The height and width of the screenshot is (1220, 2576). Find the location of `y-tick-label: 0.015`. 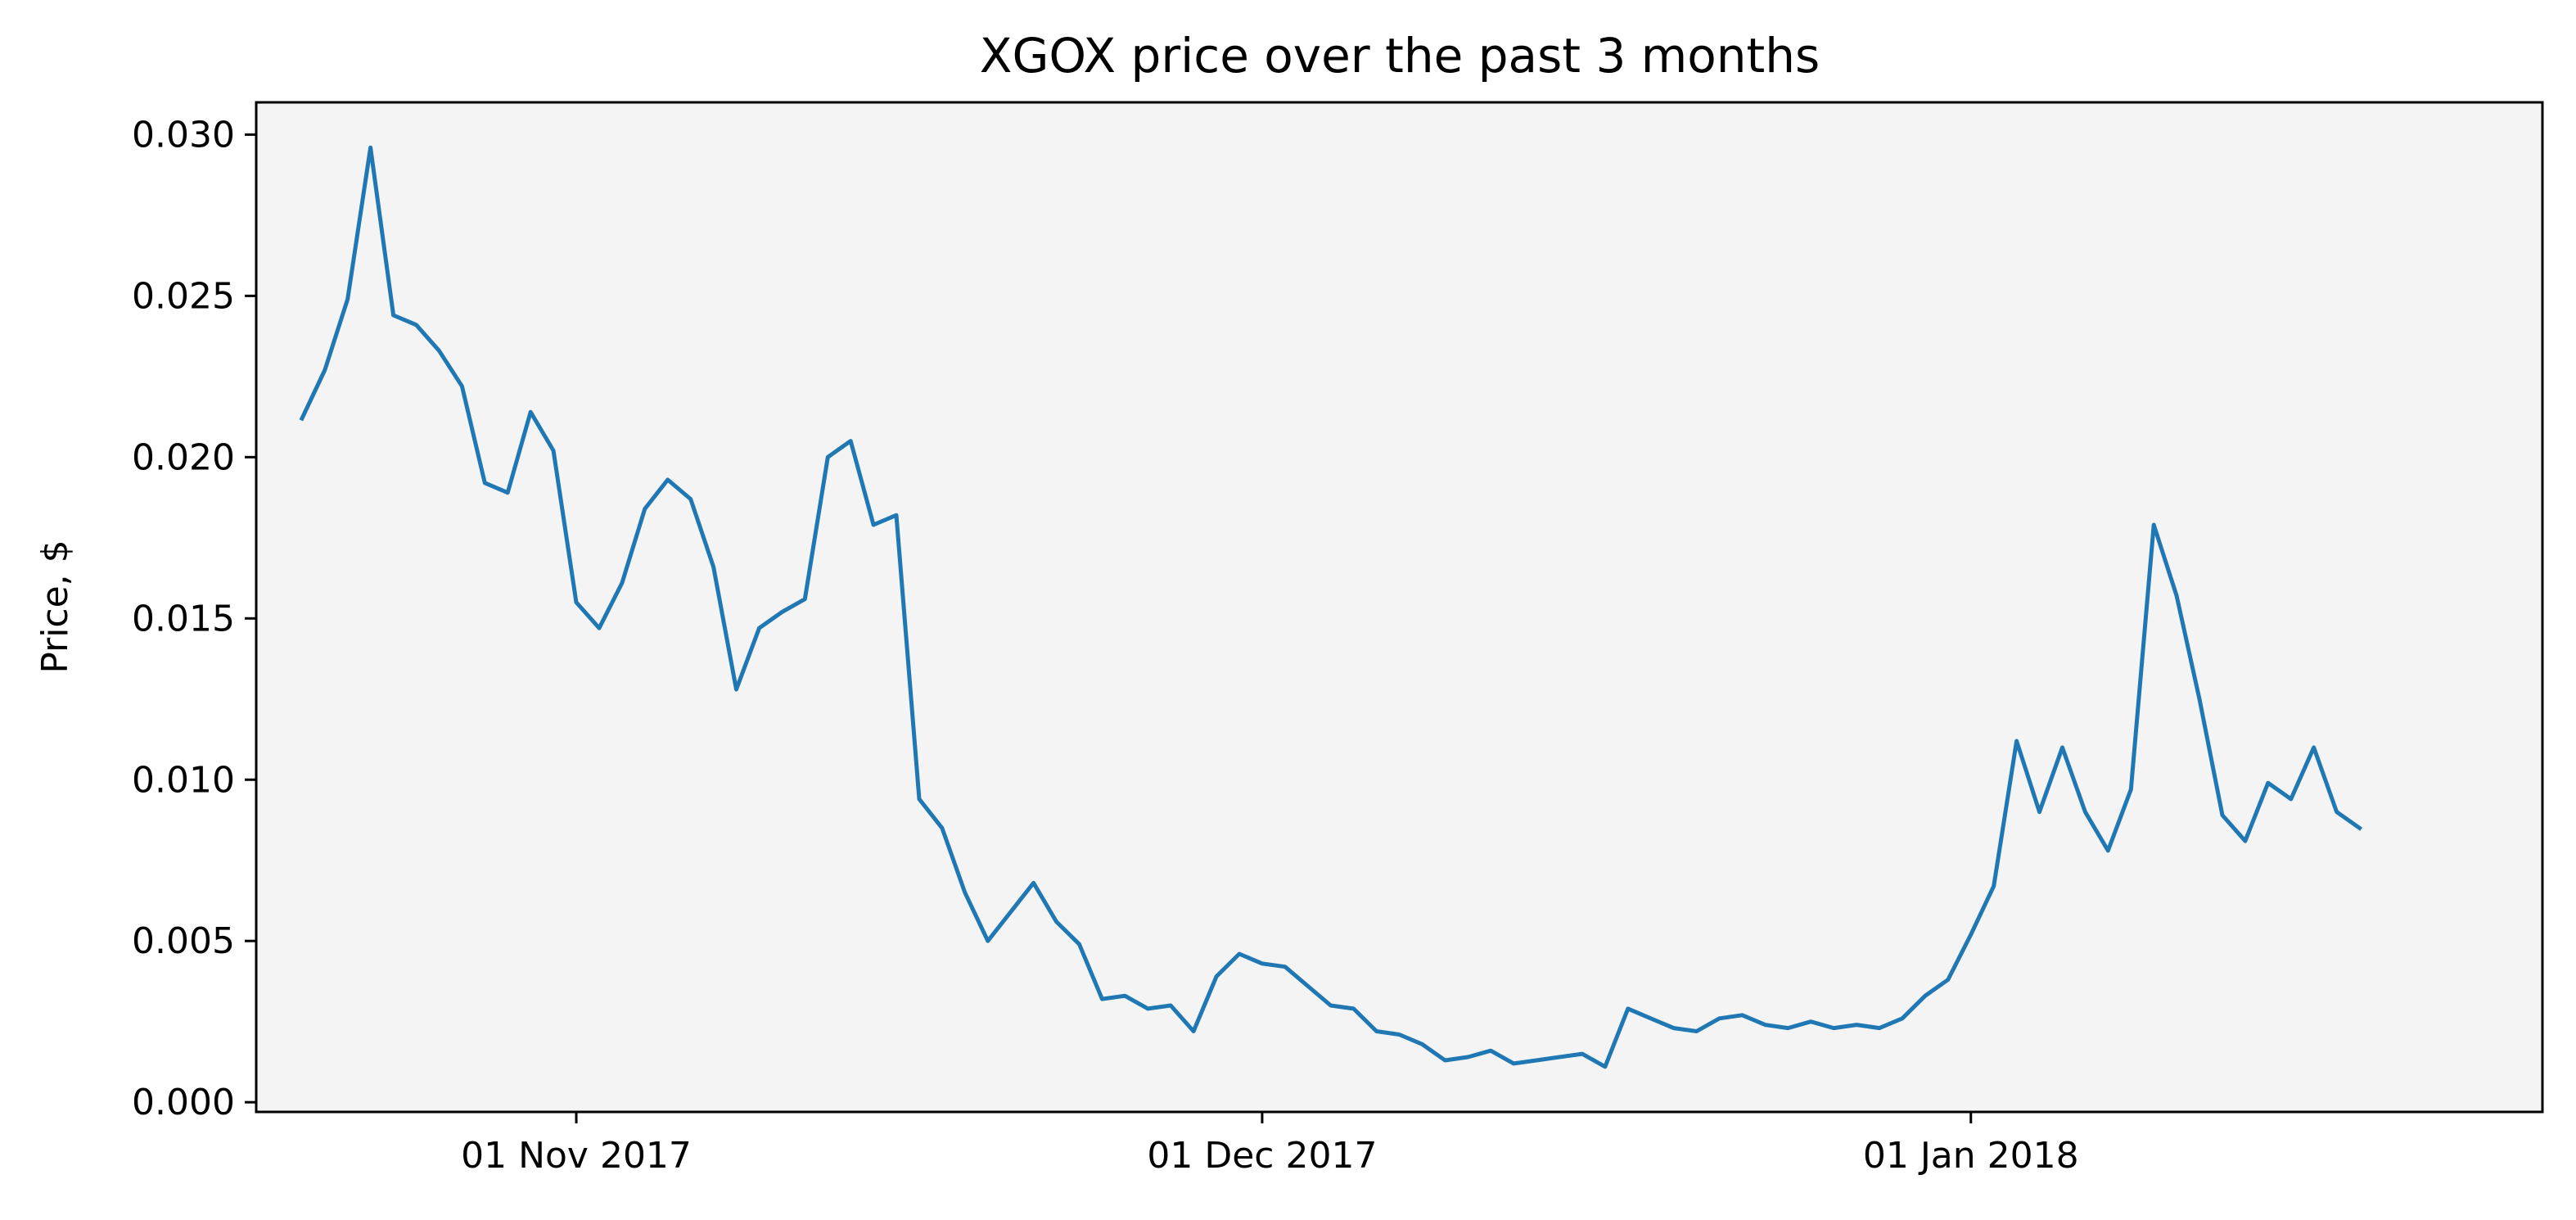

y-tick-label: 0.015 is located at coordinates (183, 618).